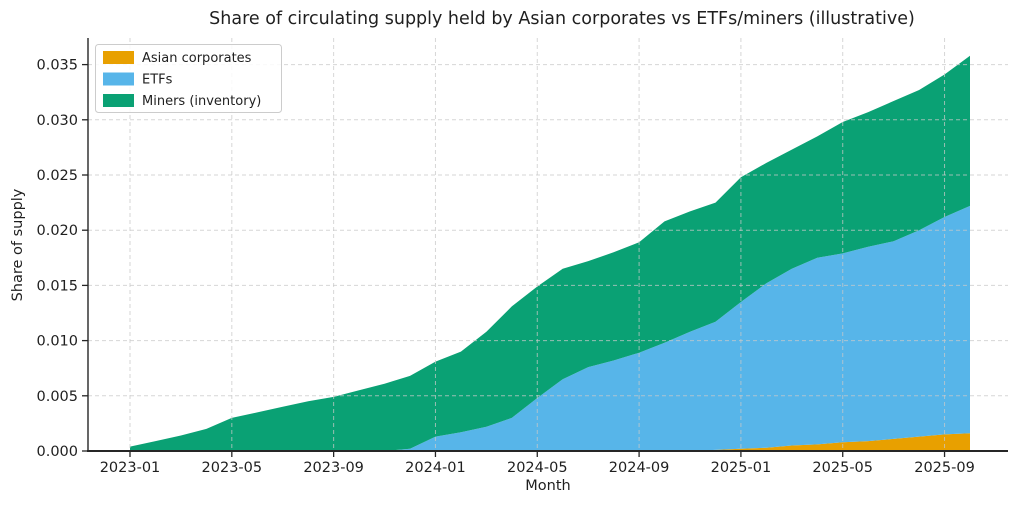  What do you see at coordinates (435, 468) in the screenshot?
I see `x-tick-label: 2024-01` at bounding box center [435, 468].